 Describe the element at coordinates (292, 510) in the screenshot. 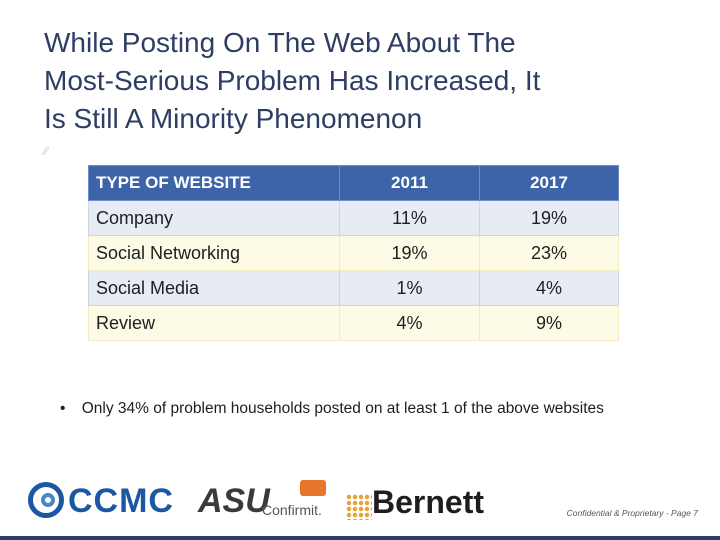

I see `confirmit-logo: Confirmit.` at that location.